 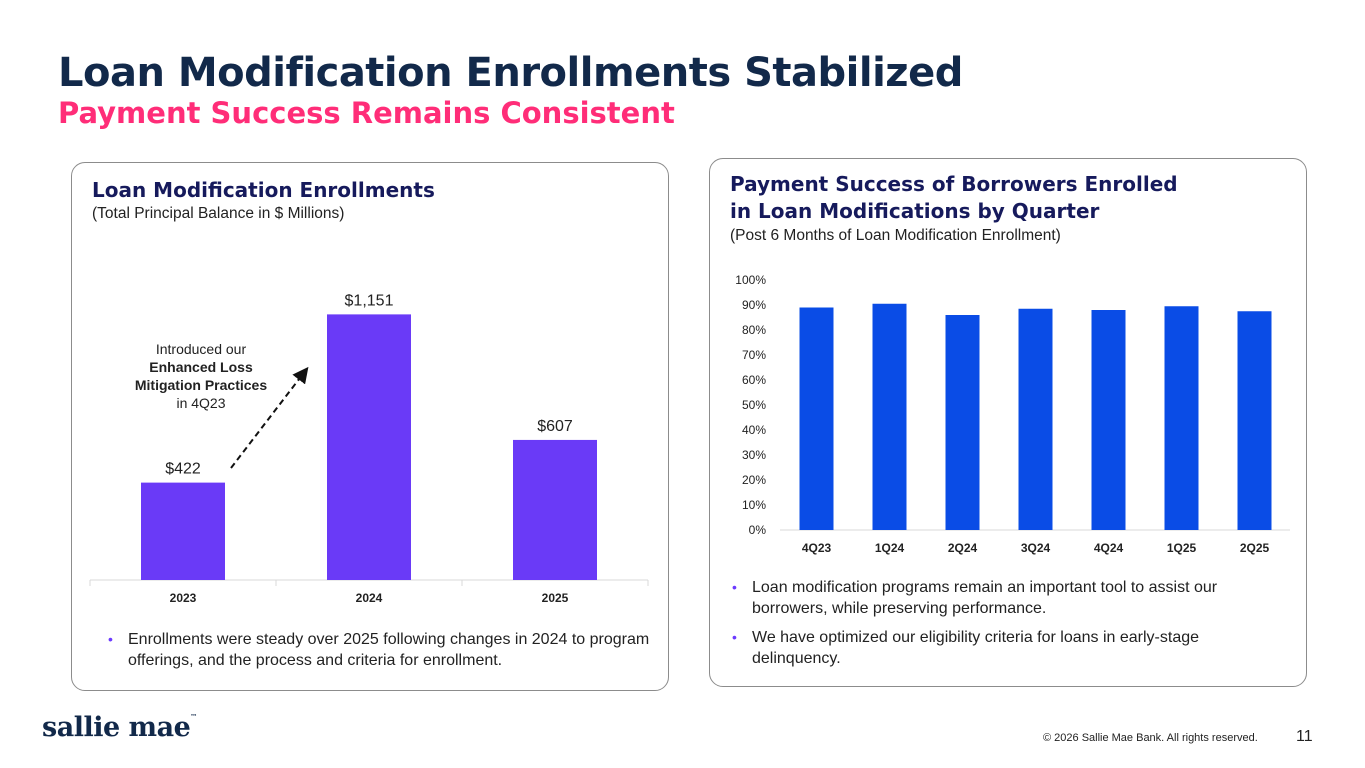 What do you see at coordinates (754, 305) in the screenshot?
I see `y-tick-label: 90%` at bounding box center [754, 305].